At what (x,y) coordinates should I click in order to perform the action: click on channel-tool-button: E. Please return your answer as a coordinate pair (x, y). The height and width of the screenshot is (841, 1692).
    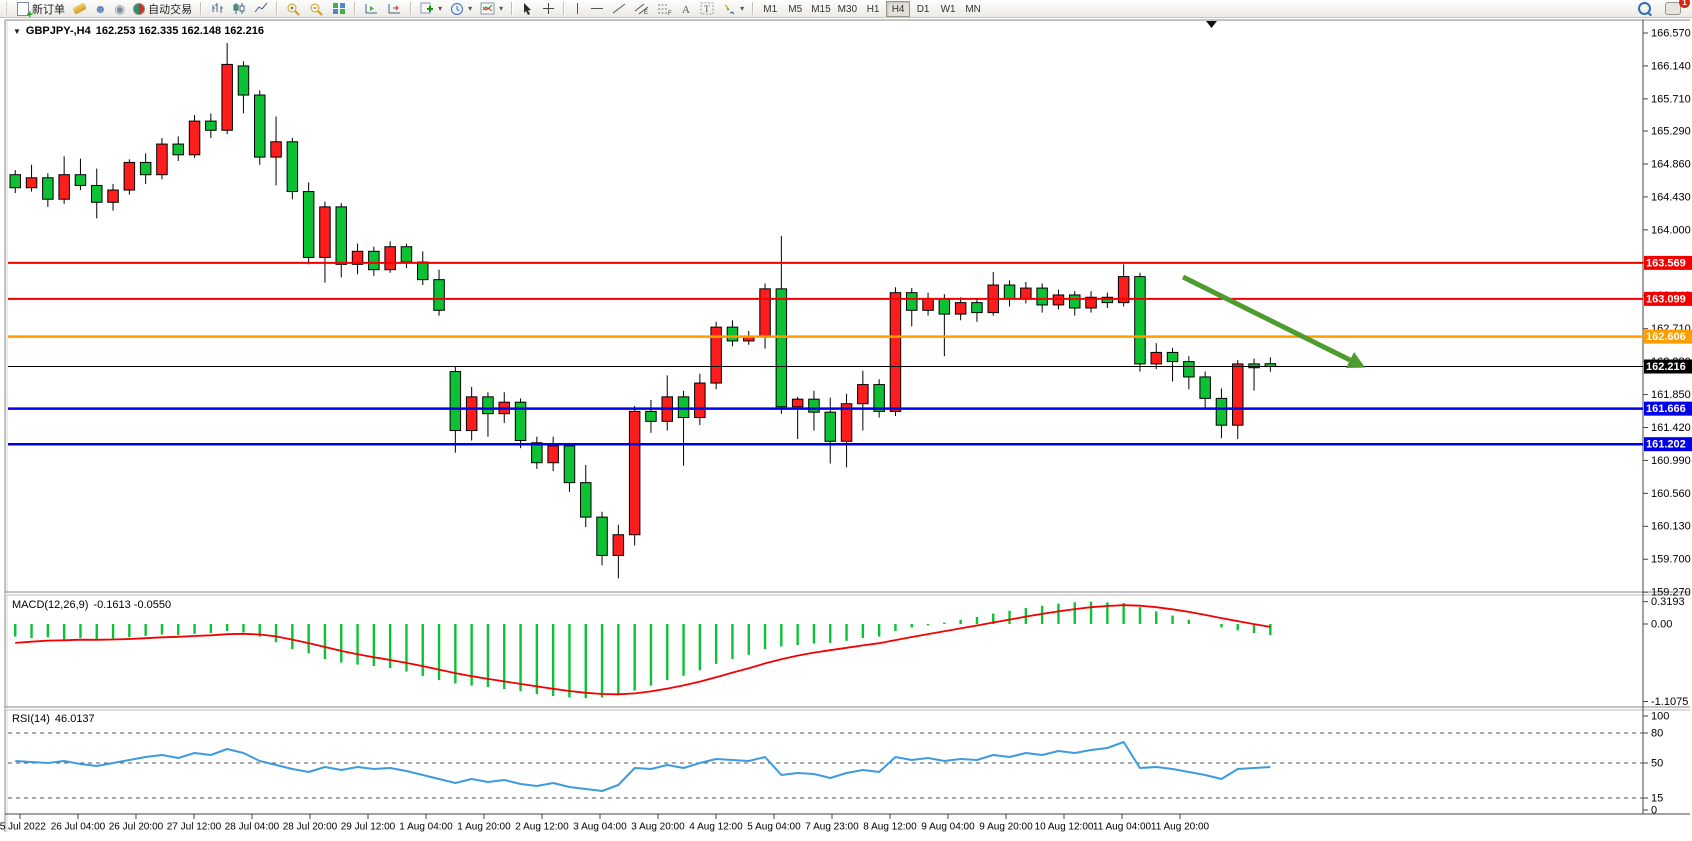
    Looking at the image, I should click on (641, 9).